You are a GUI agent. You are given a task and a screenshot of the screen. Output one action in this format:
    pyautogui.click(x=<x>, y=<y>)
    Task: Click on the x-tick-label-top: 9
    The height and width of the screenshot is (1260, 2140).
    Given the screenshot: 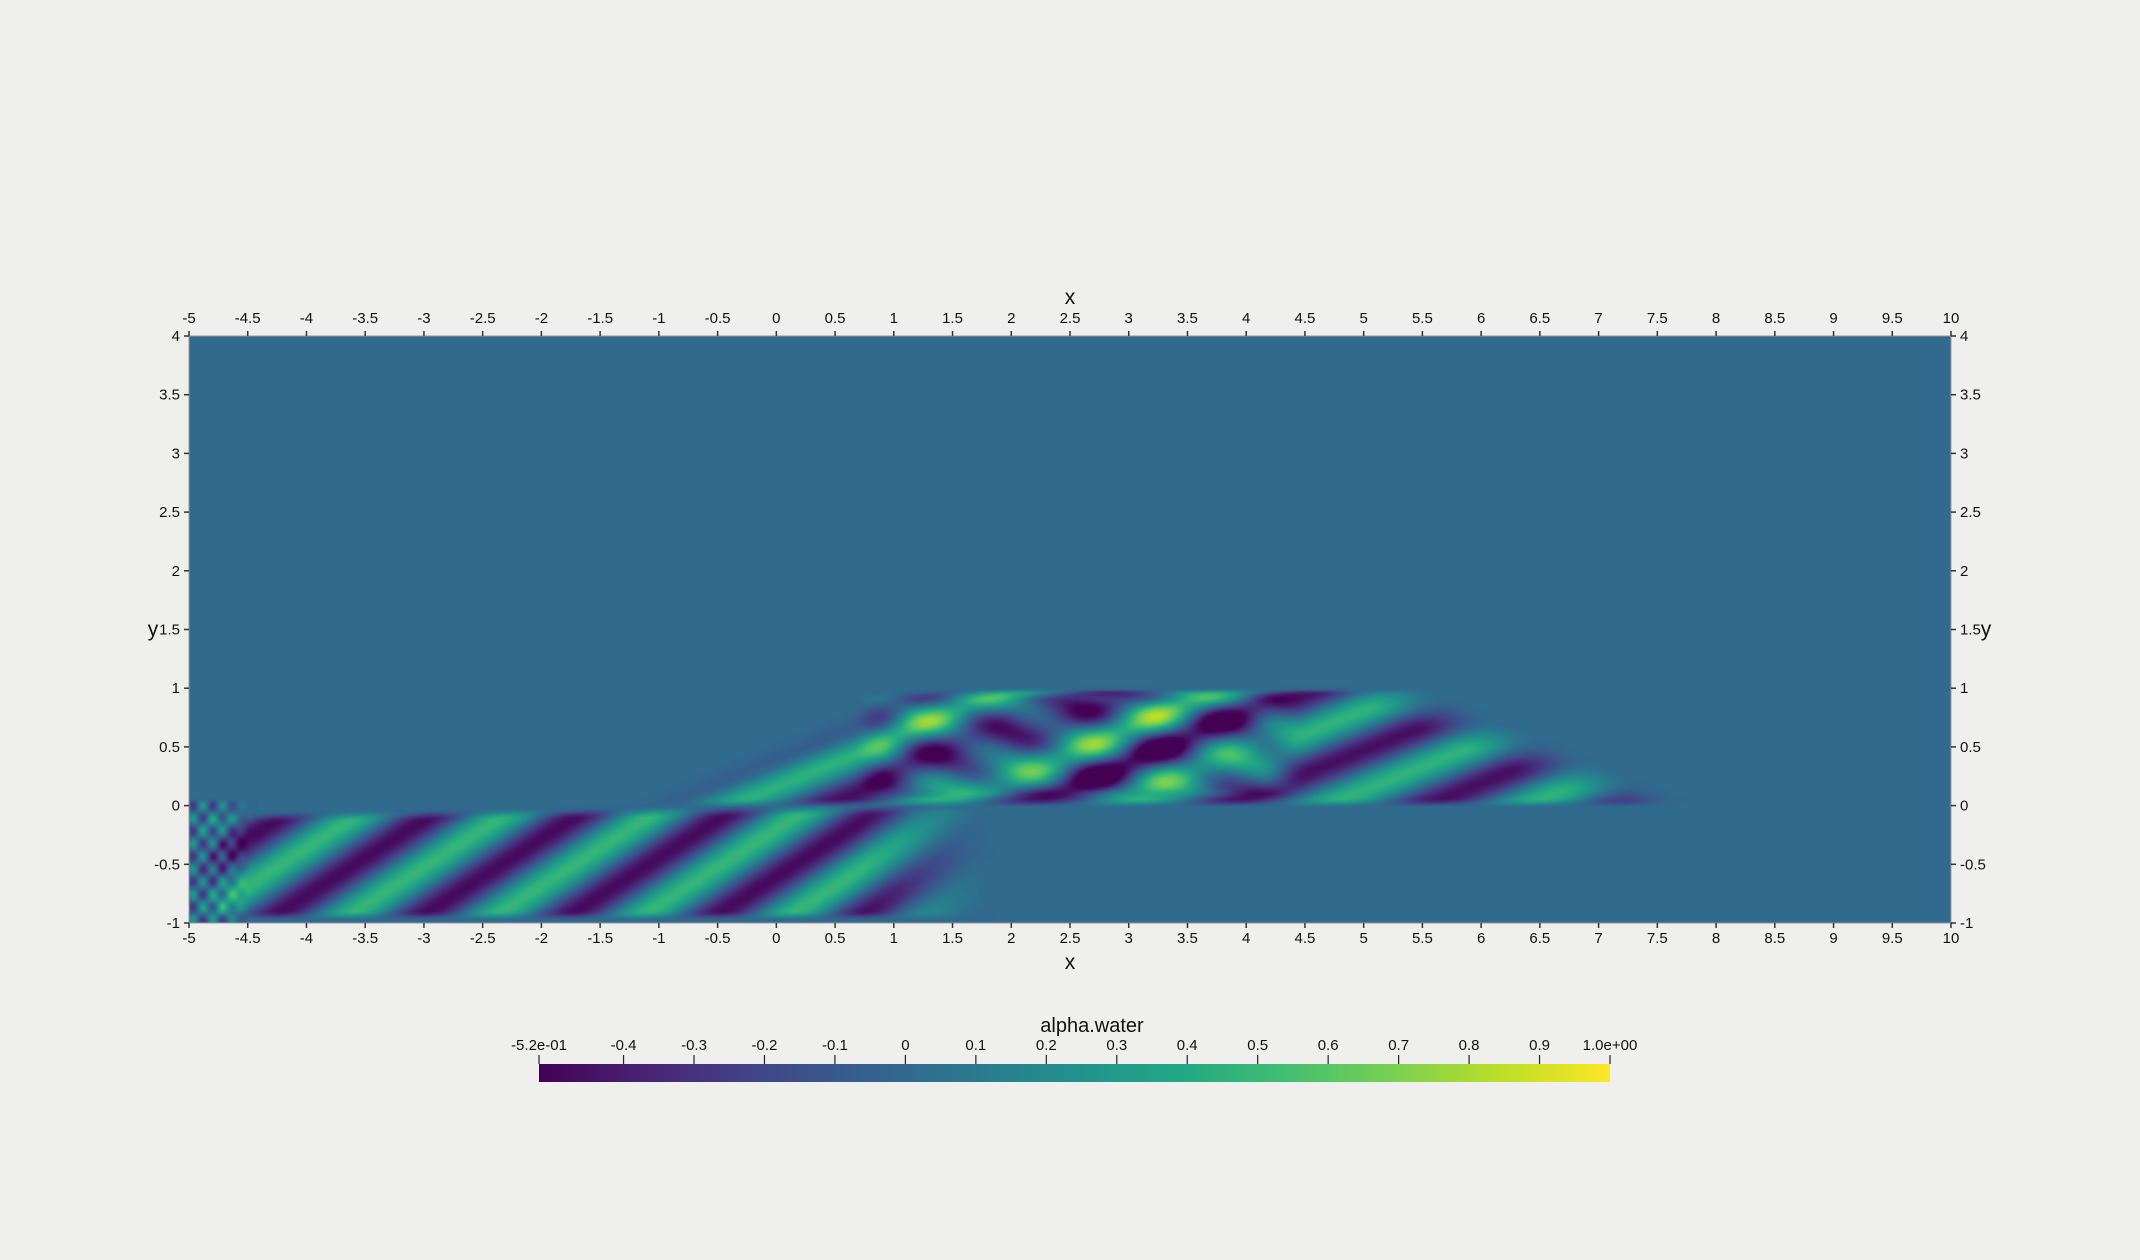 What is the action you would take?
    pyautogui.click(x=1833, y=318)
    